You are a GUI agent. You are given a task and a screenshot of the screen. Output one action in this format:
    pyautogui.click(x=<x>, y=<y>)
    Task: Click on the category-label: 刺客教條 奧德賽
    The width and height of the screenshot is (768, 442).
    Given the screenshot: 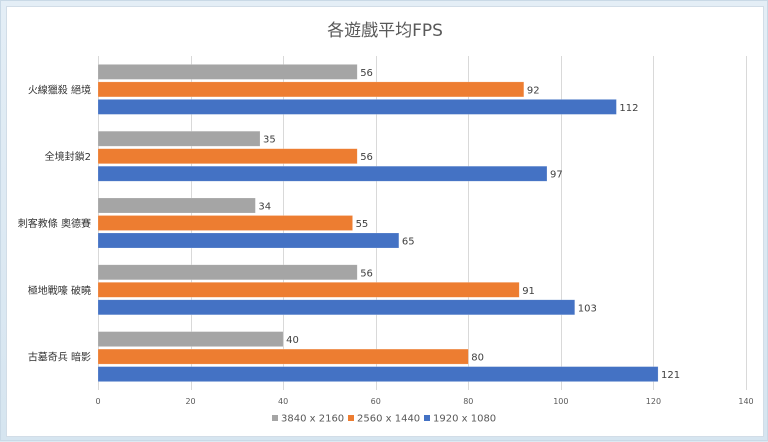 What is the action you would take?
    pyautogui.click(x=54, y=223)
    